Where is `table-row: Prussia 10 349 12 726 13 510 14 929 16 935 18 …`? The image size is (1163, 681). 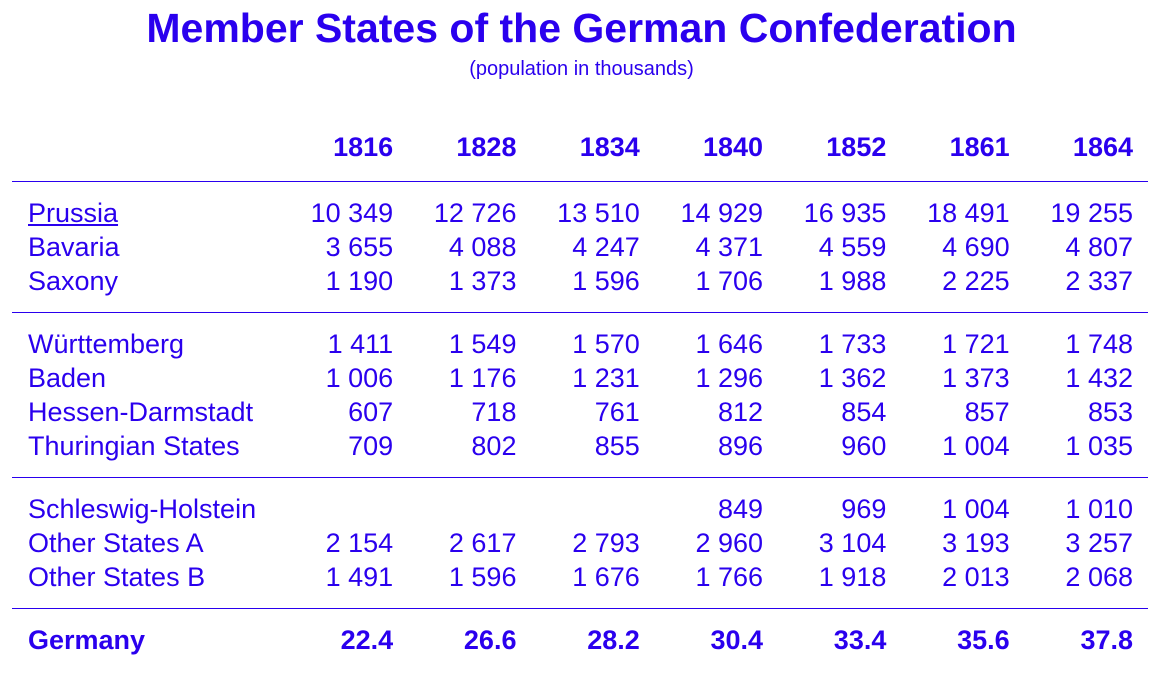 table-row: Prussia 10 349 12 726 13 510 14 929 16 935 18 … is located at coordinates (580, 206).